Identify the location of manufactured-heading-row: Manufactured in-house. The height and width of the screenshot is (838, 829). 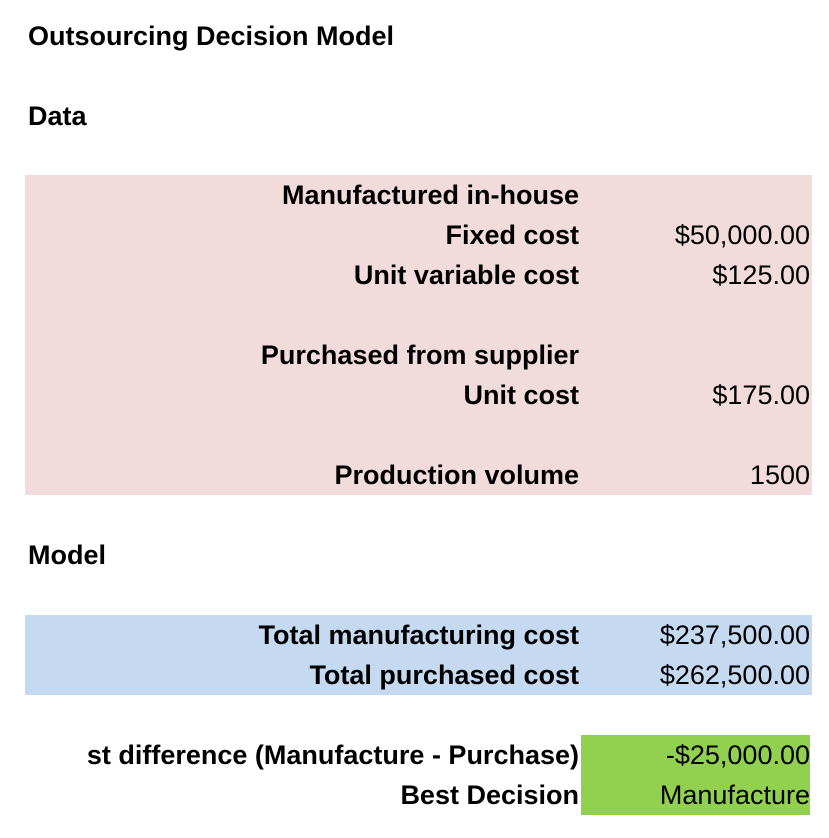
(418, 195).